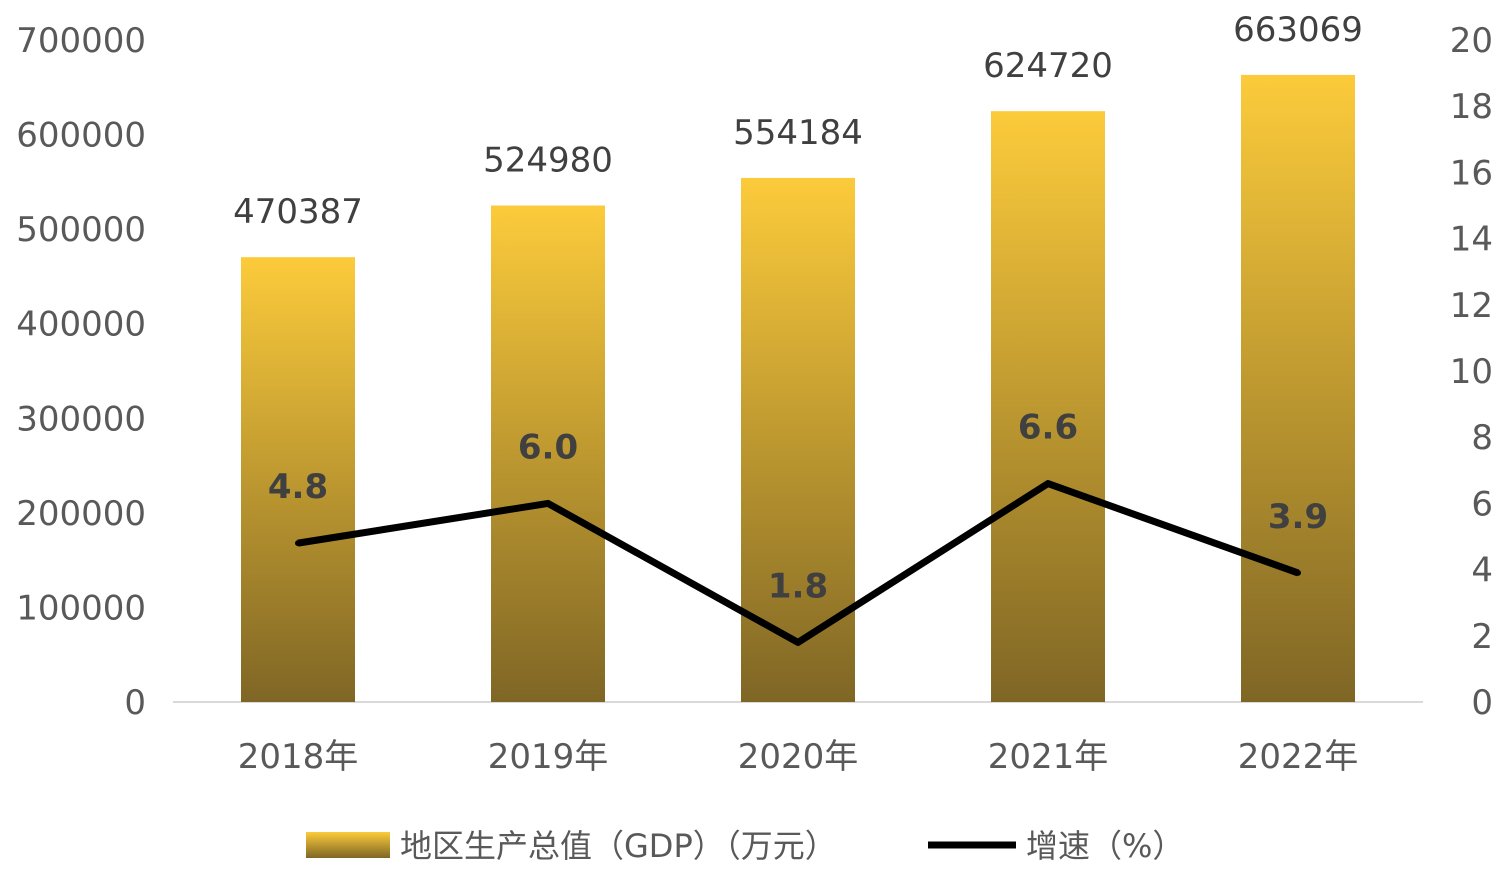 The image size is (1505, 874). Describe the element at coordinates (1048, 66) in the screenshot. I see `bar-value-label: 624720` at that location.